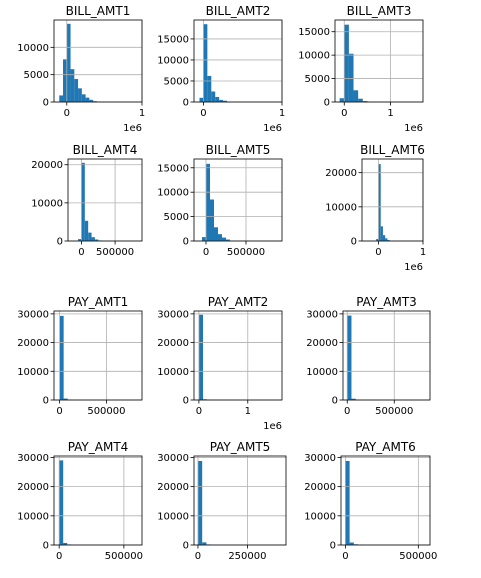  What do you see at coordinates (80, 356) in the screenshot?
I see `subplot-pay-amt1: PAY_AMT1 0 500000 0 10000 20000 30000` at bounding box center [80, 356].